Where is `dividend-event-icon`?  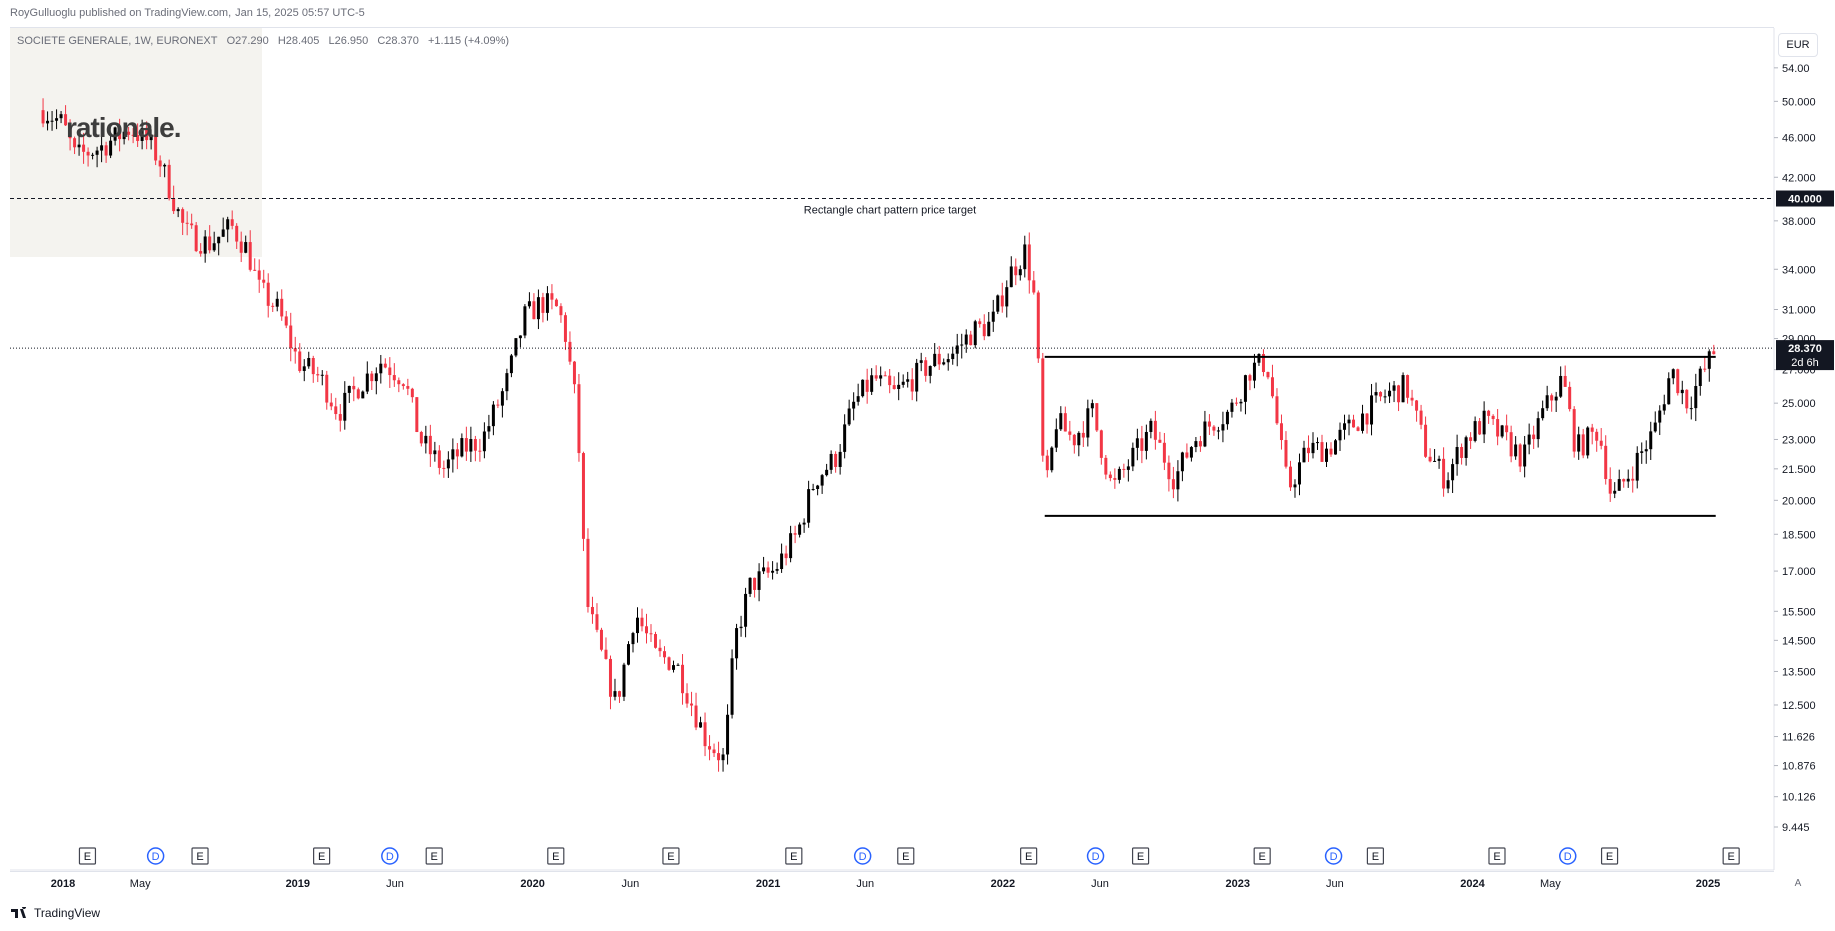
dividend-event-icon is located at coordinates (1568, 856).